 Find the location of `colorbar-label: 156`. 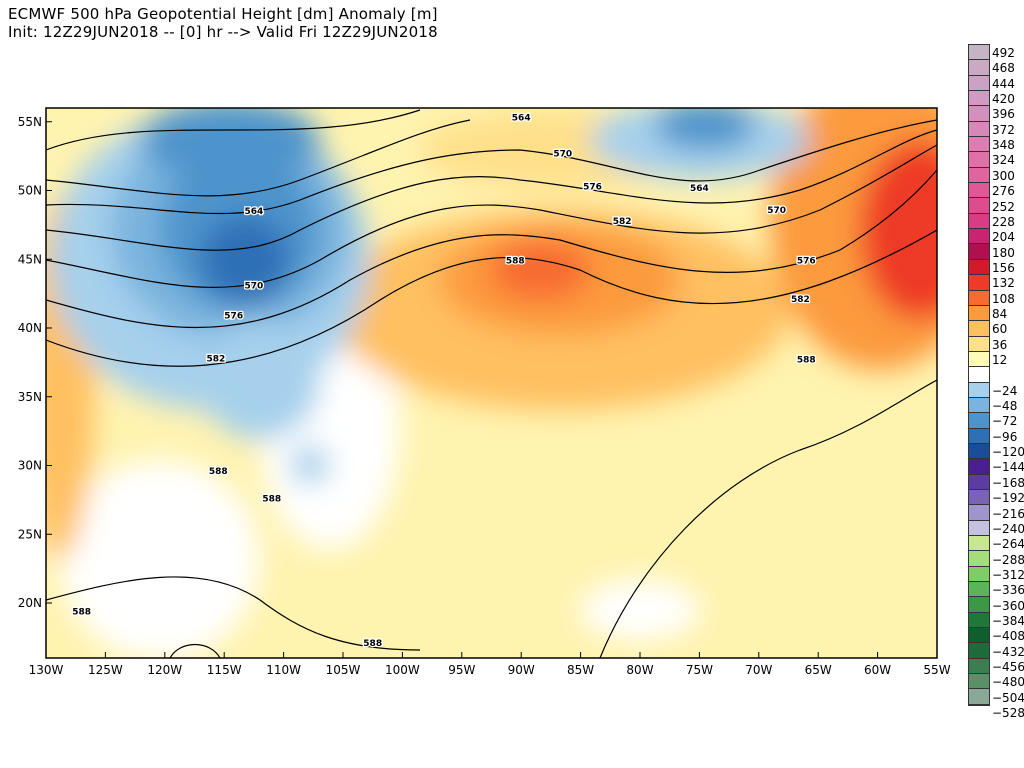

colorbar-label: 156 is located at coordinates (1003, 267).